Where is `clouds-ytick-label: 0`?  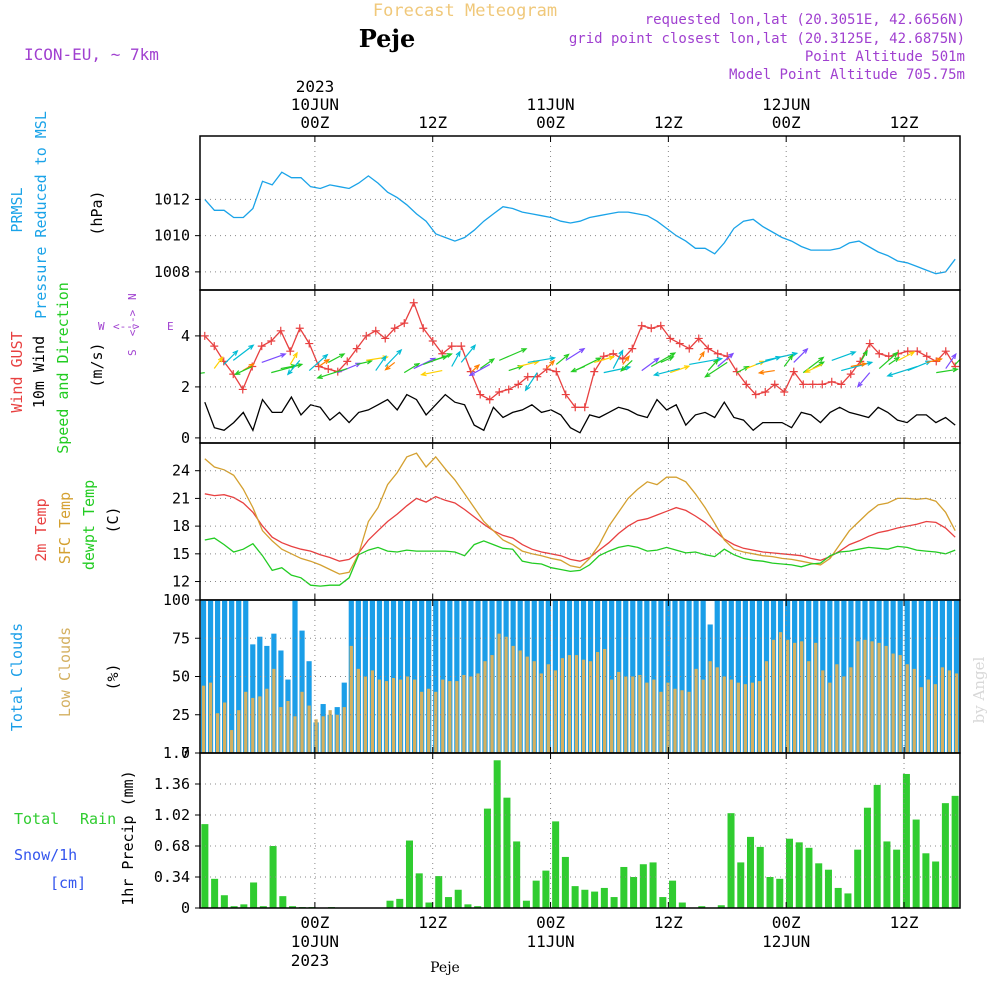
clouds-ytick-label: 0 is located at coordinates (185, 753).